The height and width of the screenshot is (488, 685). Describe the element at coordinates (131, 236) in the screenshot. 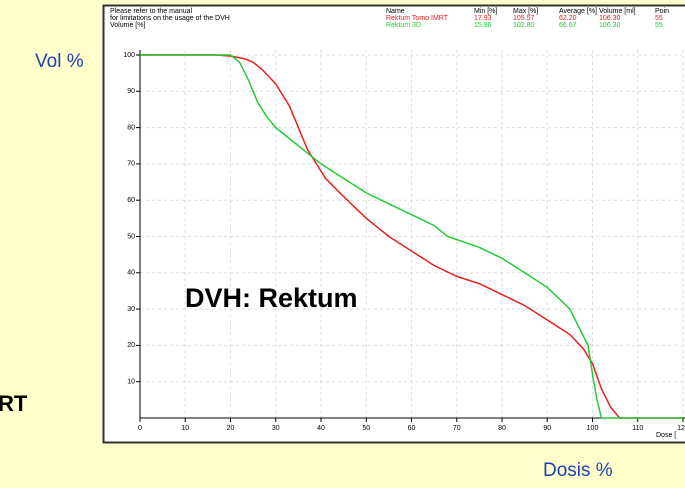

I see `y-tick-label: 50` at that location.